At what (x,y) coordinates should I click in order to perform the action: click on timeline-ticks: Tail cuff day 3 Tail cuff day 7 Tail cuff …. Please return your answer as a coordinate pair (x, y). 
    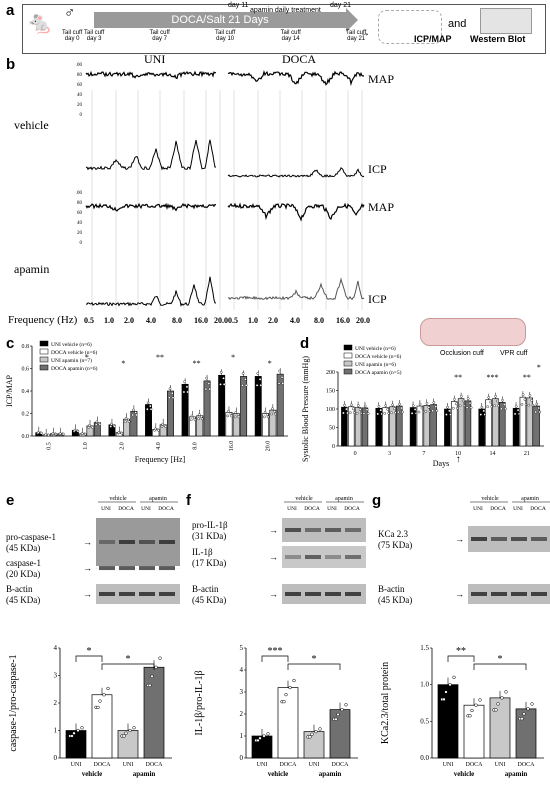
    Looking at the image, I should click on (225, 40).